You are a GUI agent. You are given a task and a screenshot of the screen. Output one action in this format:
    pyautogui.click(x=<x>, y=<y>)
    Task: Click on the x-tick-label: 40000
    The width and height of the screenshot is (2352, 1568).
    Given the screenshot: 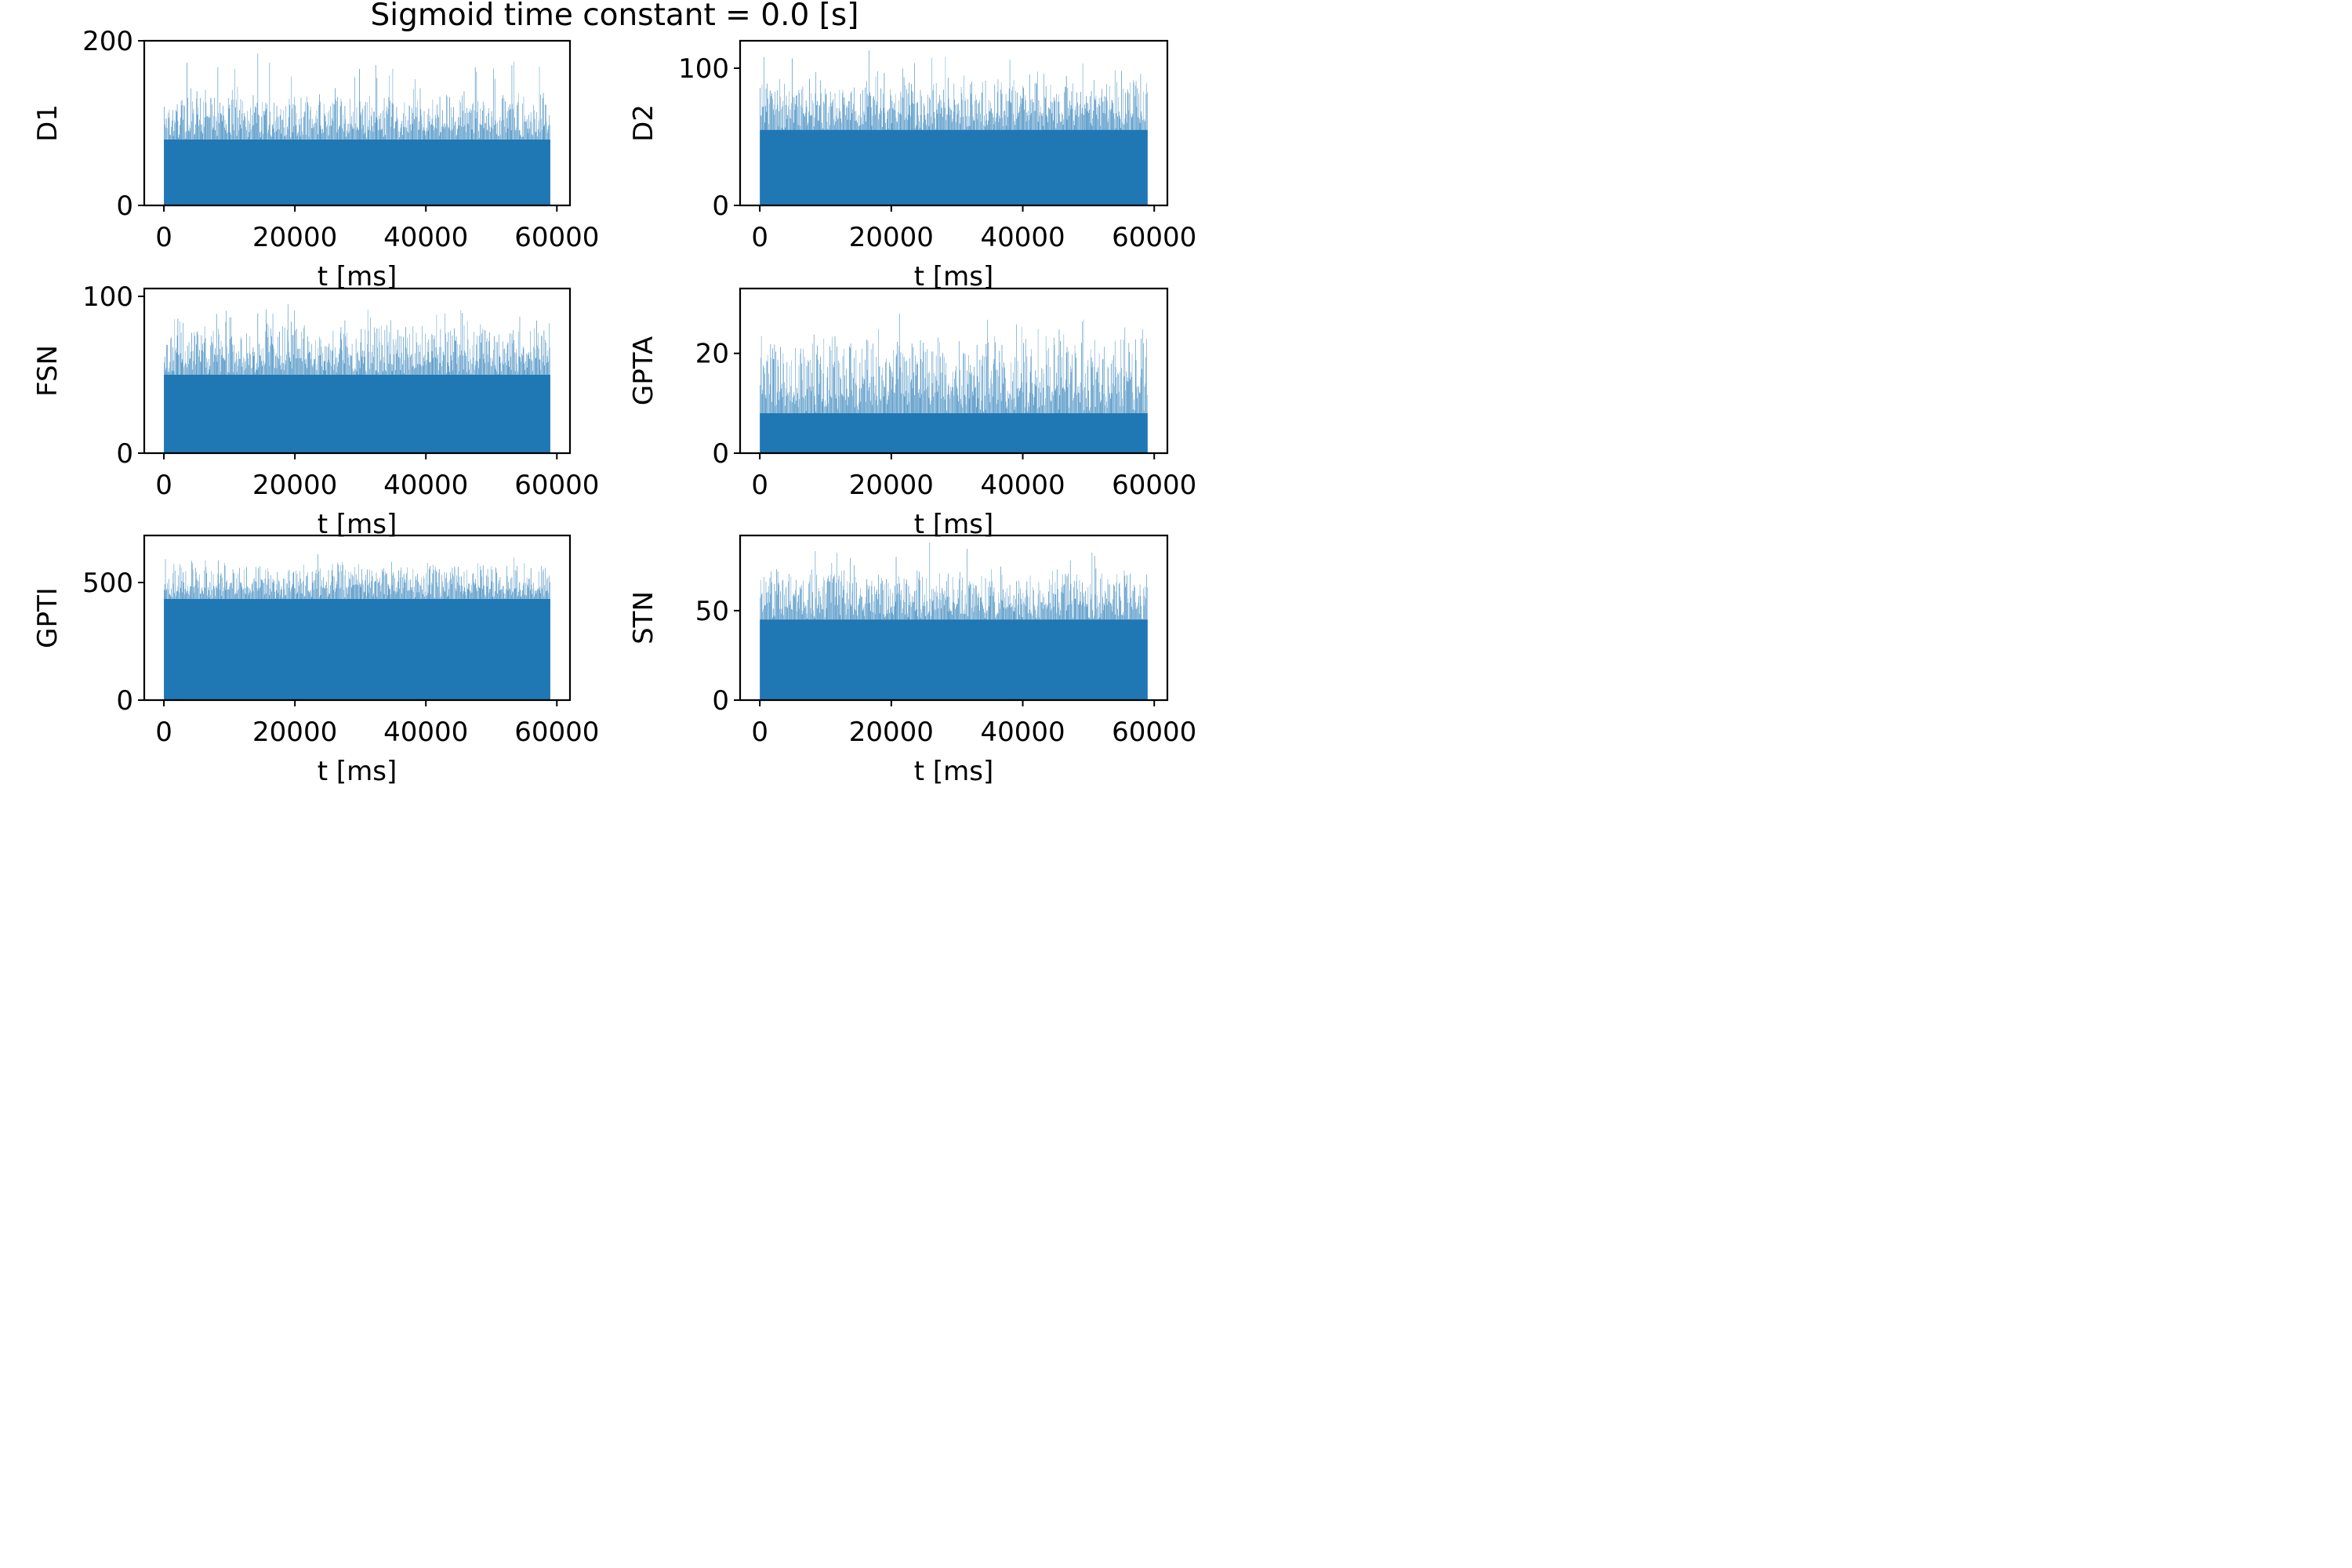 What is the action you would take?
    pyautogui.click(x=425, y=485)
    